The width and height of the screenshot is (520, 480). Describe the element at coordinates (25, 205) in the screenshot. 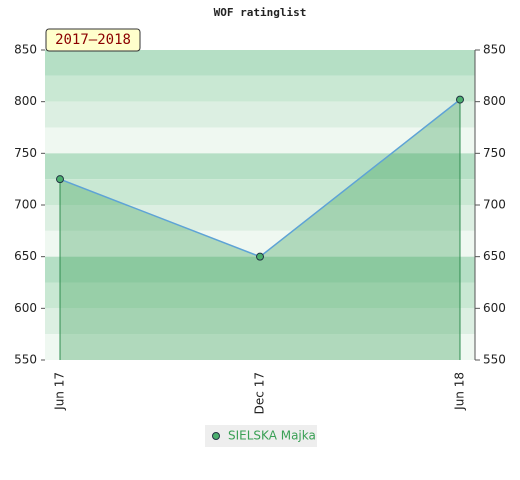

I see `y-tick-label: 700` at that location.